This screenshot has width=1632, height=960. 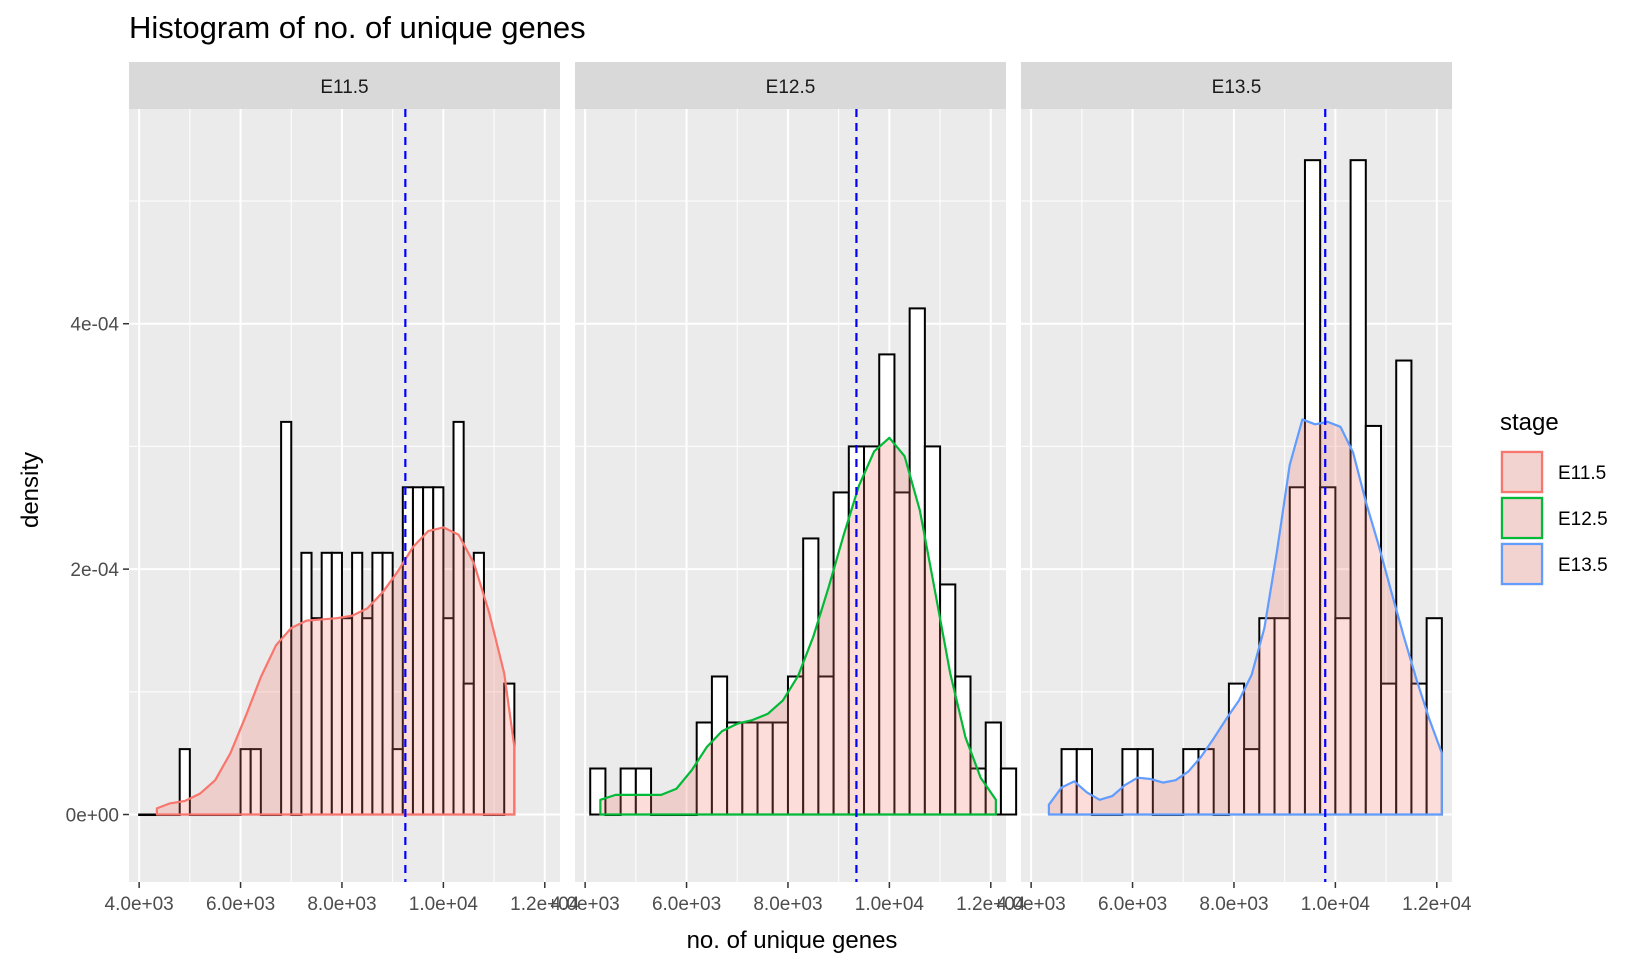 I want to click on facet-strip-label: E11.5, so click(x=344, y=87).